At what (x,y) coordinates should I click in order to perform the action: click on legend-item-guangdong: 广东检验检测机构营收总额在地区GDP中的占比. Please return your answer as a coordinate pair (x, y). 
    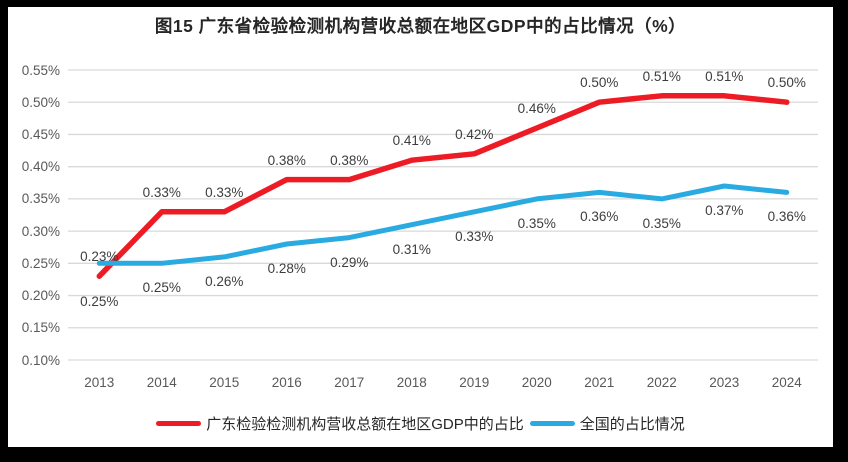
    Looking at the image, I should click on (340, 423).